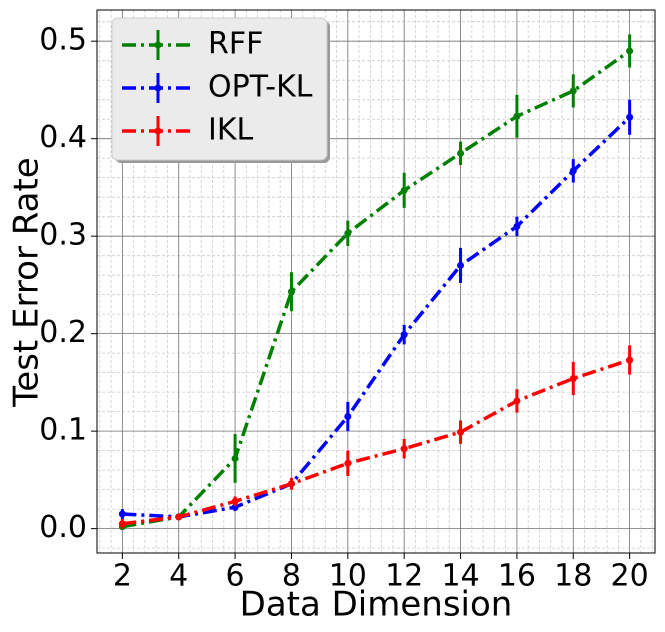 Image resolution: width=665 pixels, height=632 pixels. What do you see at coordinates (63, 137) in the screenshot?
I see `y-tick-label: 0.4` at bounding box center [63, 137].